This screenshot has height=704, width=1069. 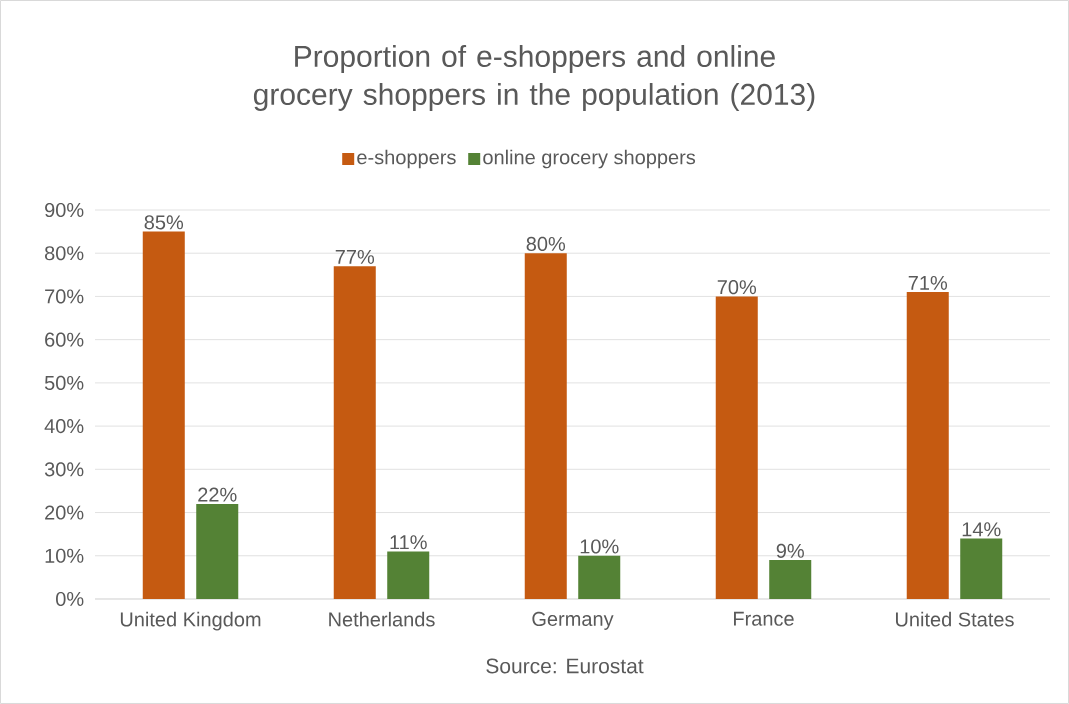 What do you see at coordinates (790, 550) in the screenshot?
I see `data-label: 9%` at bounding box center [790, 550].